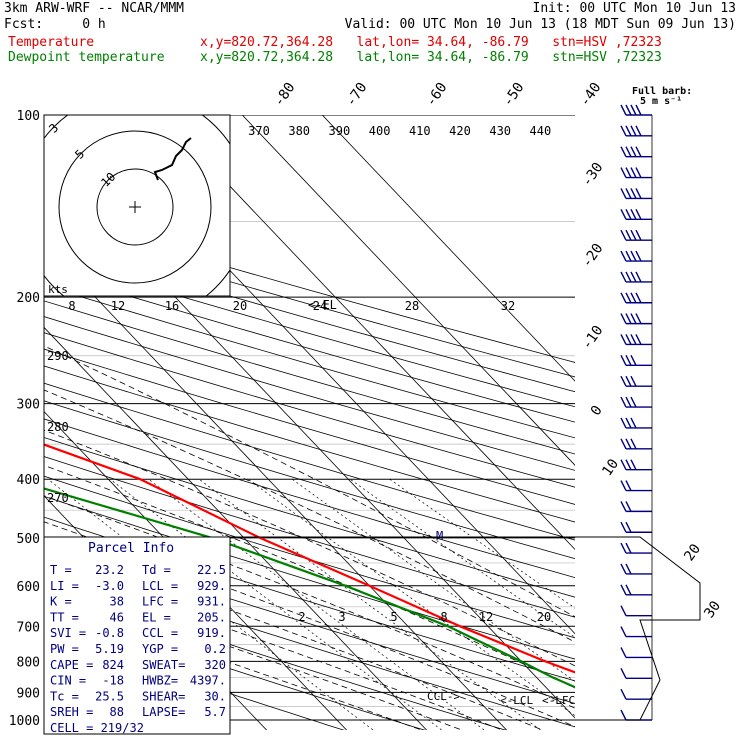 Image resolution: width=740 pixels, height=740 pixels. What do you see at coordinates (299, 131) in the screenshot?
I see `theta-label: 380` at bounding box center [299, 131].